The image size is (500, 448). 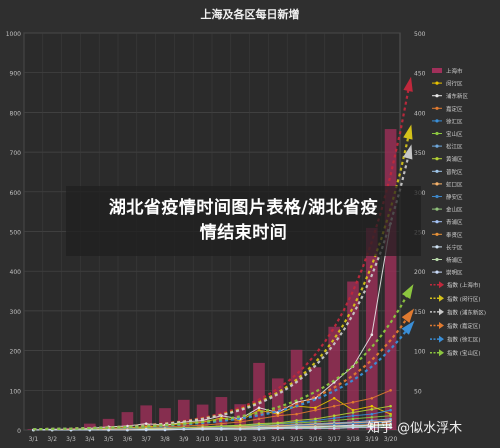 What do you see at coordinates (420, 74) in the screenshot?
I see `right-tick-label: 450` at bounding box center [420, 74].